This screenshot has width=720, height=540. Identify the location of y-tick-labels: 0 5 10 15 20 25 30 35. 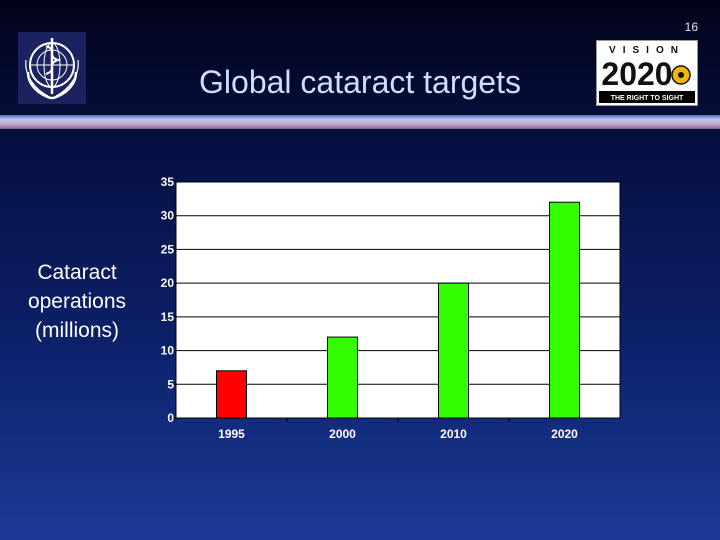
(168, 300).